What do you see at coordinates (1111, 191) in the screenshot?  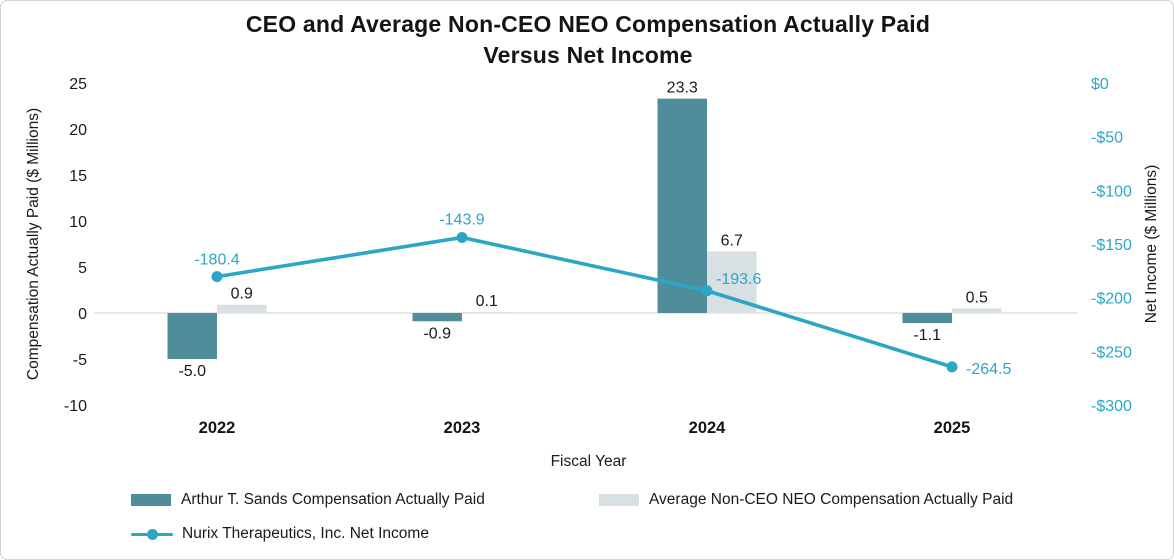 I see `right-axis-tick--100: -$100` at bounding box center [1111, 191].